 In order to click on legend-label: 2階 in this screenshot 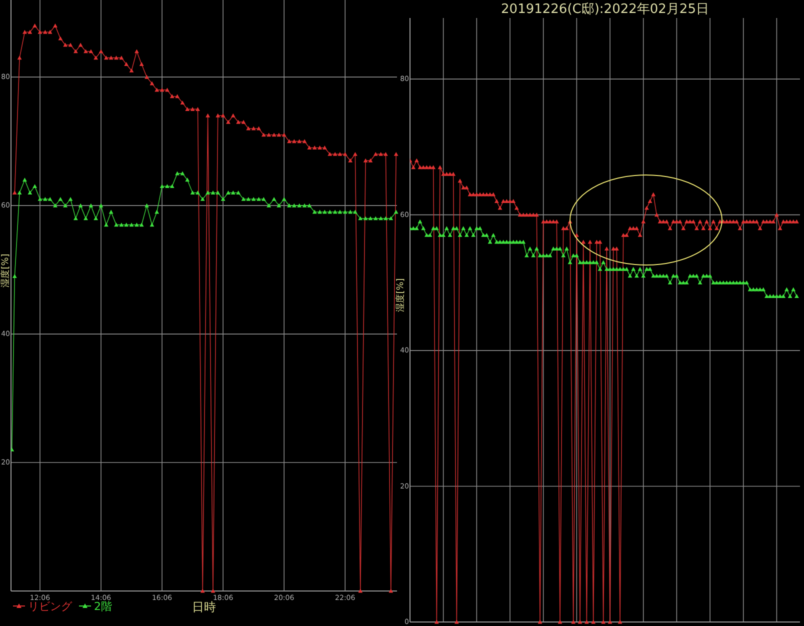, I will do `click(103, 606)`.